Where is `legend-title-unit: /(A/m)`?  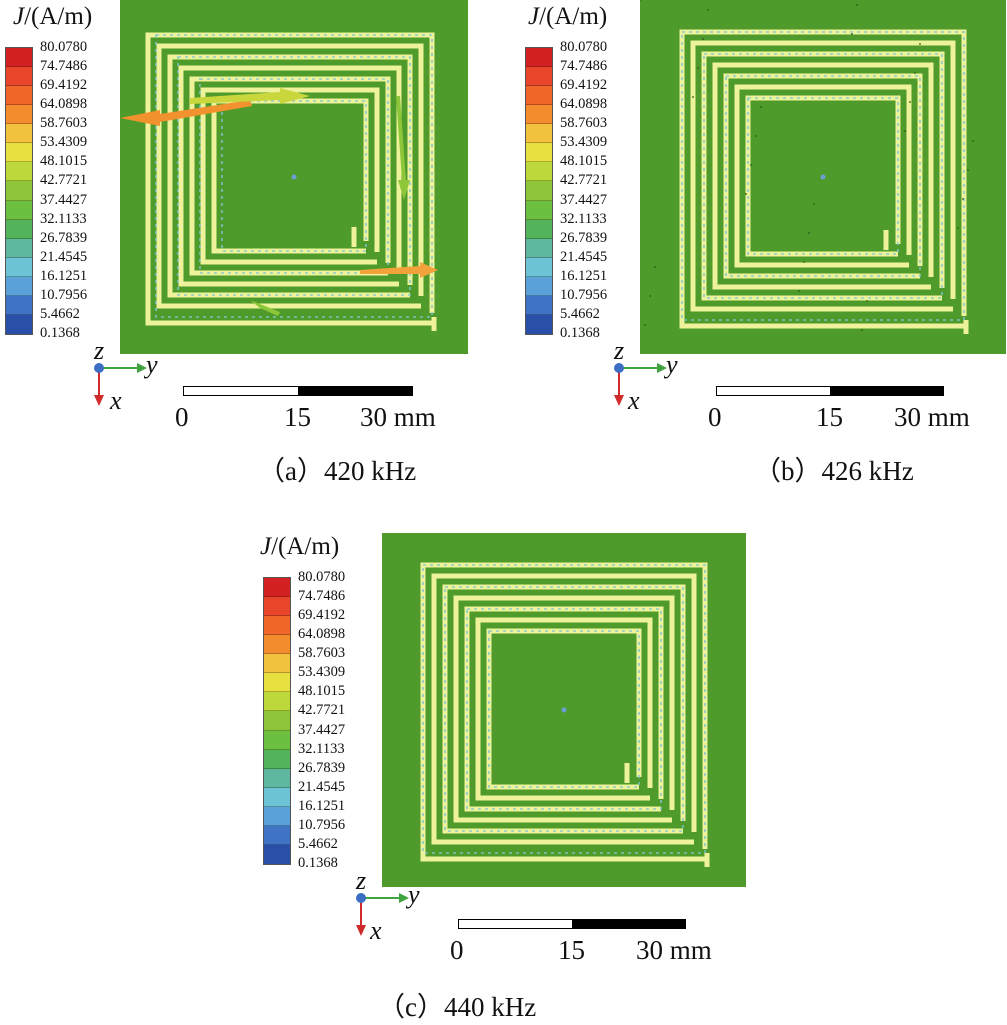 legend-title-unit: /(A/m) is located at coordinates (573, 16).